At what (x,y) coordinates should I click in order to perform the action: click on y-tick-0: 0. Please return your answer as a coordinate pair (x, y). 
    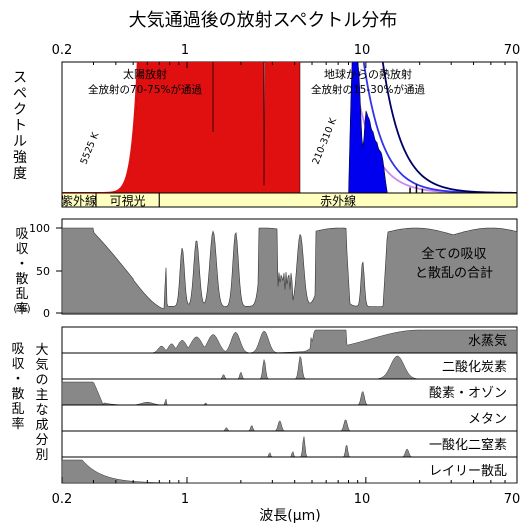
    Looking at the image, I should click on (46, 313).